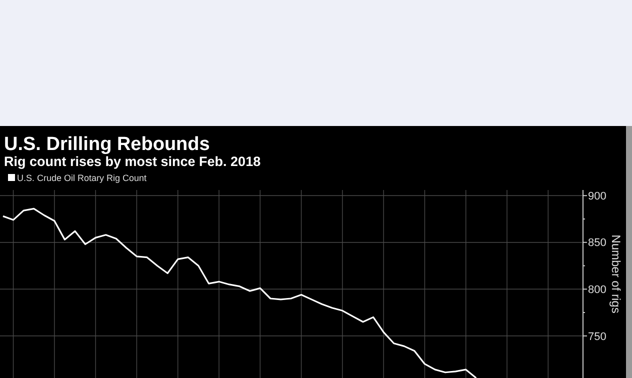  I want to click on y-tick-label: 900, so click(597, 196).